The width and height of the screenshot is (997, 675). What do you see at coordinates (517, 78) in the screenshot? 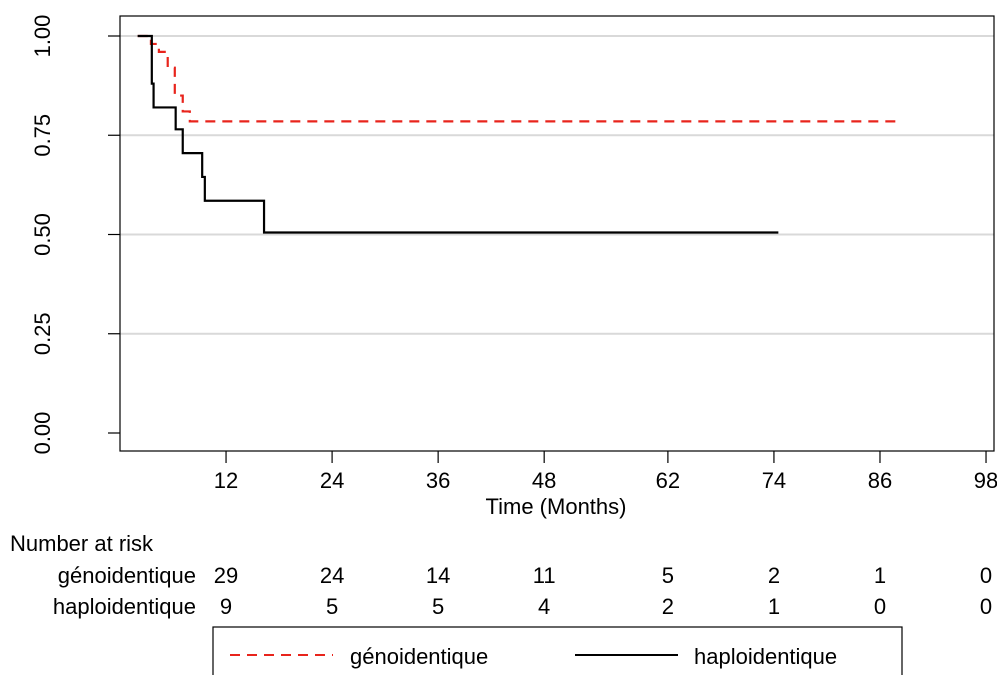
I see `survival-curve-genoidentique` at bounding box center [517, 78].